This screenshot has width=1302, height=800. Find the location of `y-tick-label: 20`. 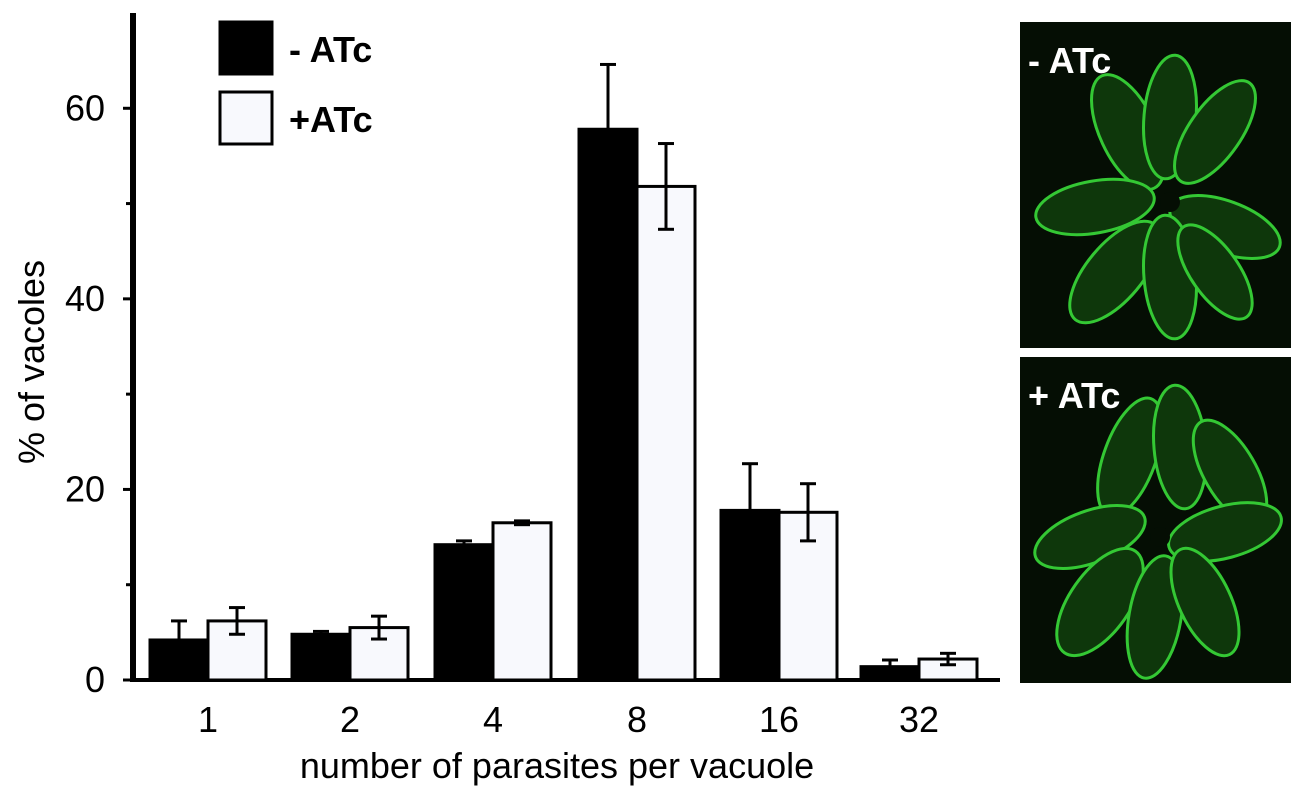

y-tick-label: 20 is located at coordinates (85, 488).